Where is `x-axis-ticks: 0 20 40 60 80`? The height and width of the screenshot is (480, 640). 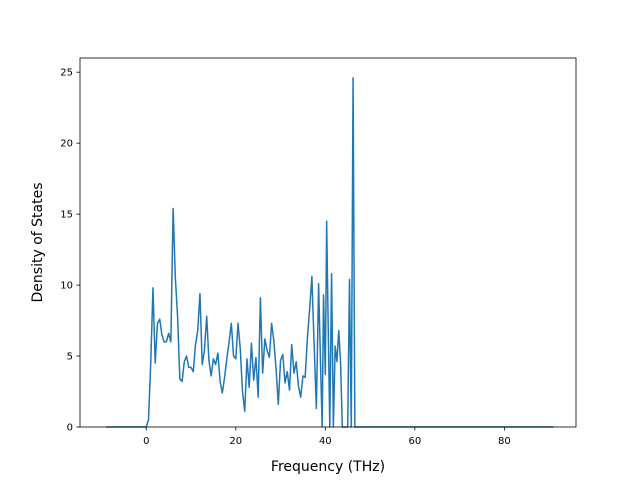 x-axis-ticks: 0 20 40 60 80 is located at coordinates (327, 437).